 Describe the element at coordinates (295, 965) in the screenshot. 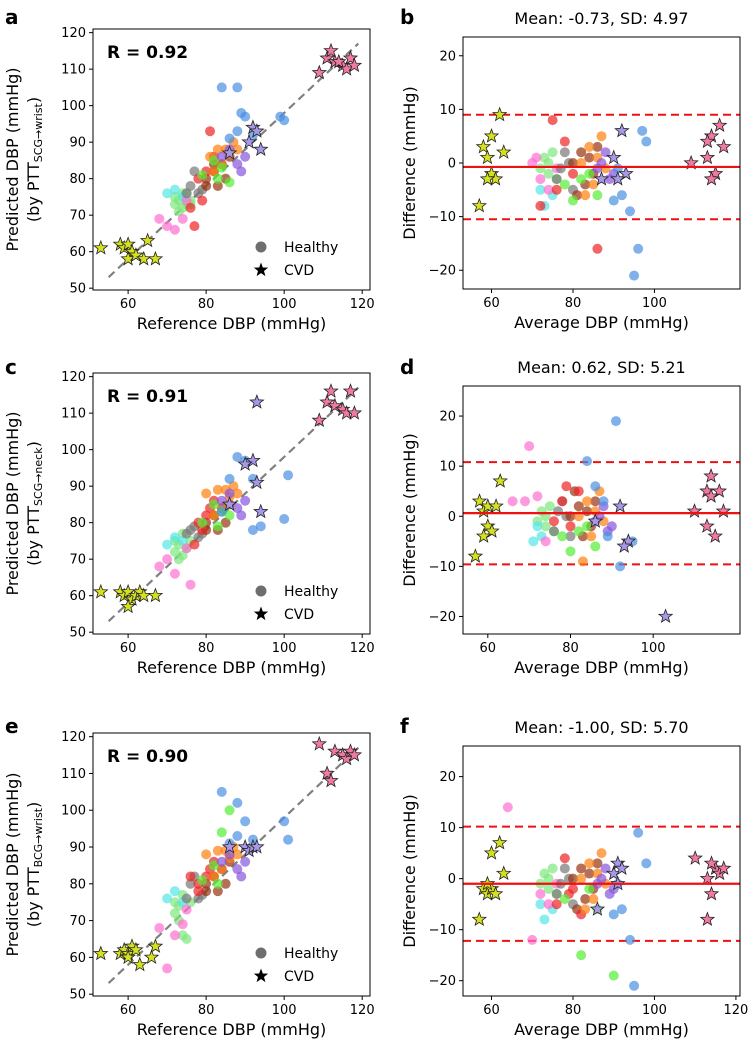

I see `legend: Healthy CVD` at that location.